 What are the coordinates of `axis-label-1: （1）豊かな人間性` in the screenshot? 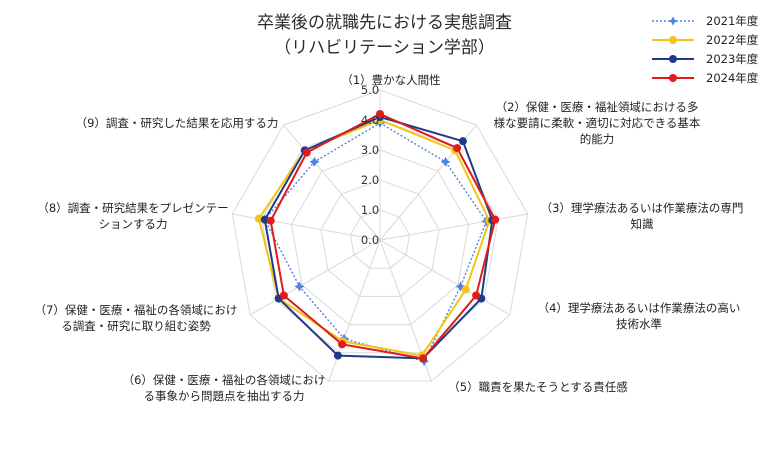 It's located at (391, 80).